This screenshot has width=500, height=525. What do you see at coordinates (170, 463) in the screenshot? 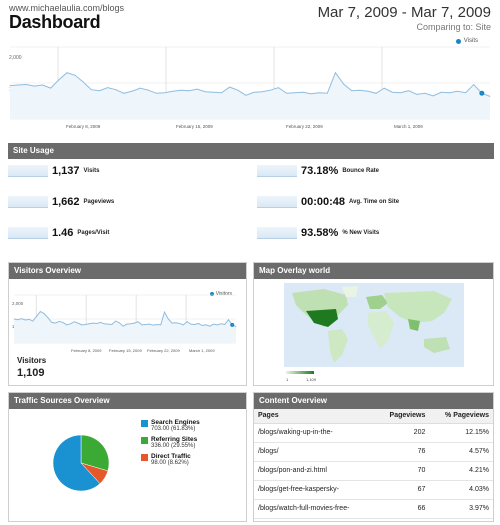
I see `legend-value: 98.00 (8.62%)` at bounding box center [170, 463].